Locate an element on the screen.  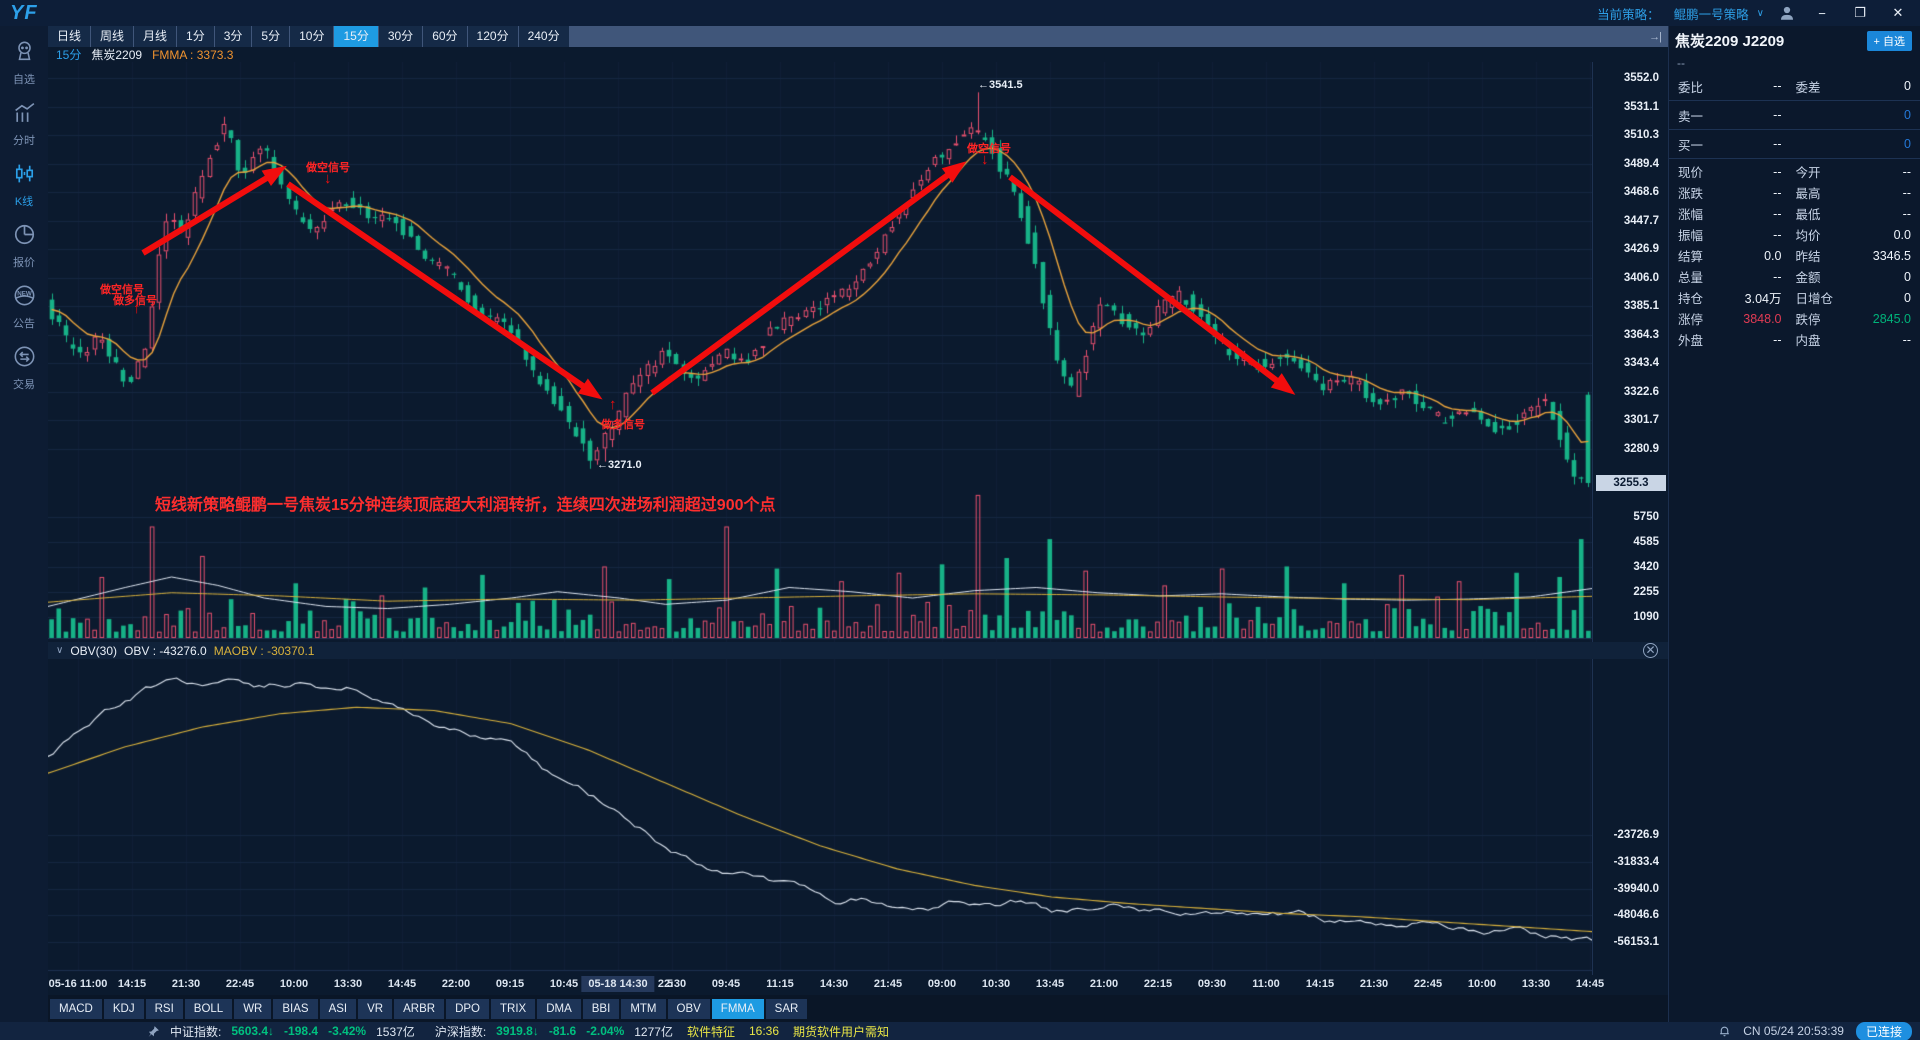
bell-icon is located at coordinates (1724, 1031).